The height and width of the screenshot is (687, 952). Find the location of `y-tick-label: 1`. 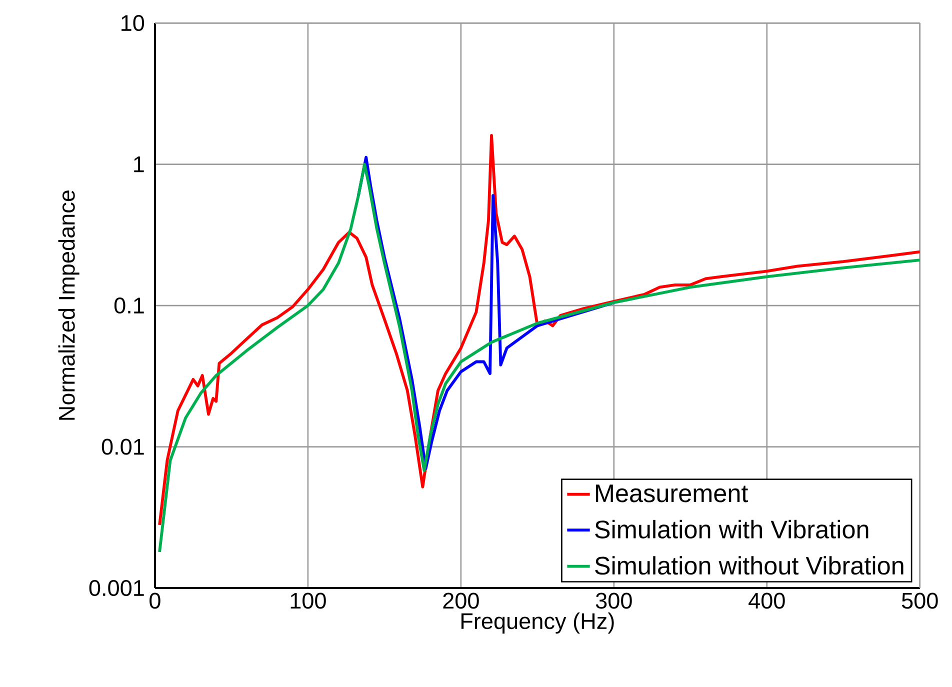

y-tick-label: 1 is located at coordinates (139, 164).